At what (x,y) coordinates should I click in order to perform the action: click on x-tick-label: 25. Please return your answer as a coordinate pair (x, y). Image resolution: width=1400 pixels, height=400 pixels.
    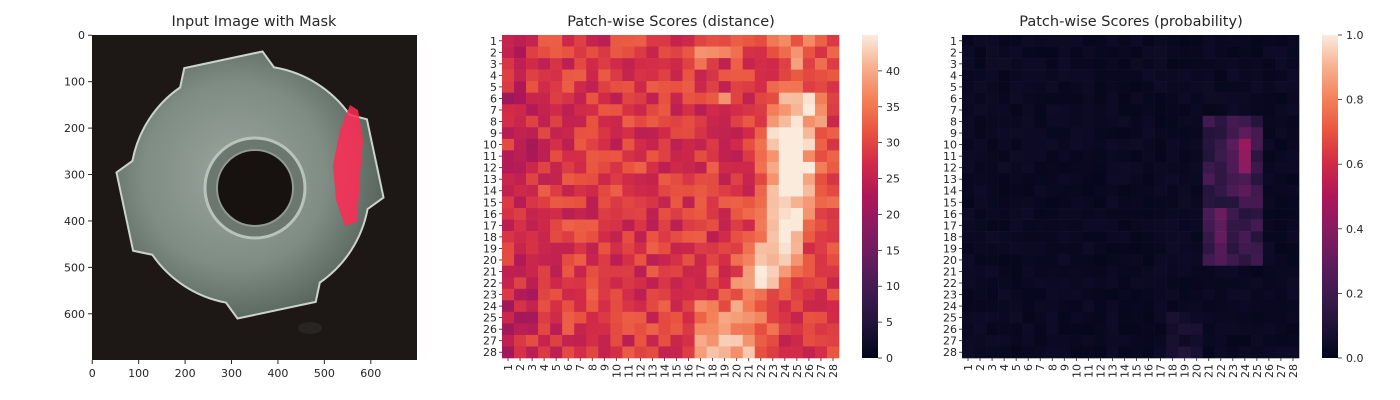
    Looking at the image, I should click on (797, 371).